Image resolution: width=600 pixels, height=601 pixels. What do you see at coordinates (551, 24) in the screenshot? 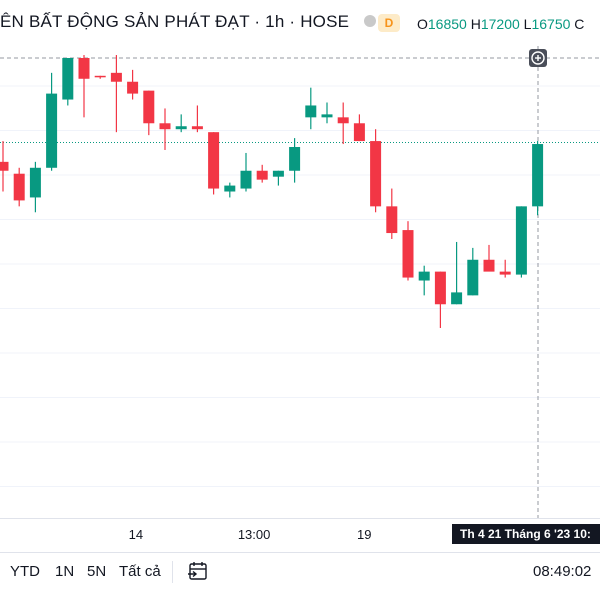
I see `ohlc-low-value: 16750` at bounding box center [551, 24].